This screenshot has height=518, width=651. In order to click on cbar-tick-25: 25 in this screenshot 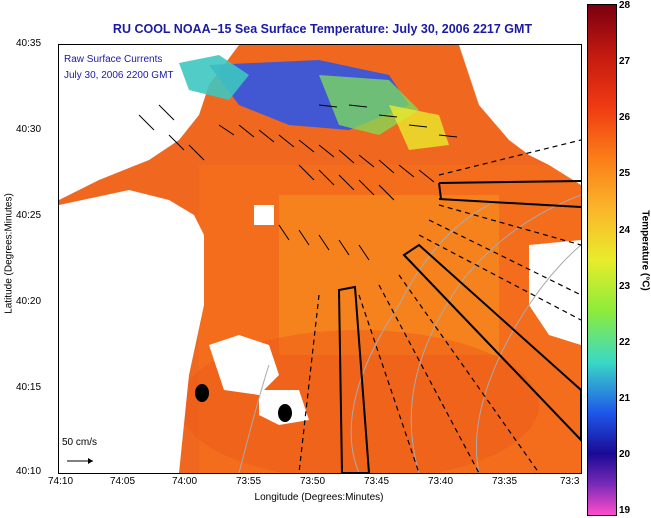, I will do `click(625, 173)`.